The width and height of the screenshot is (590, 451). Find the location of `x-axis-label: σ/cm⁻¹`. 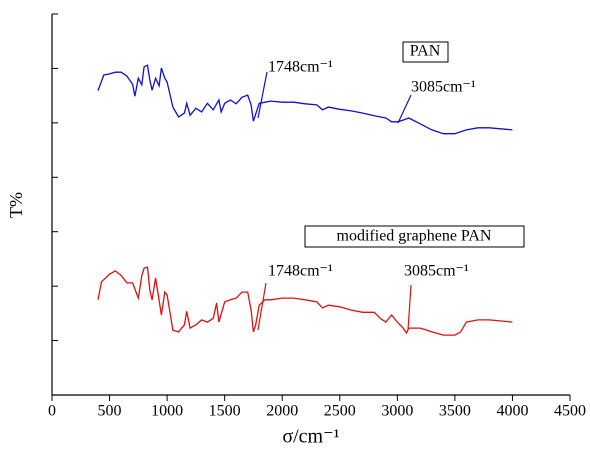

x-axis-label: σ/cm⁻¹ is located at coordinates (310, 437).